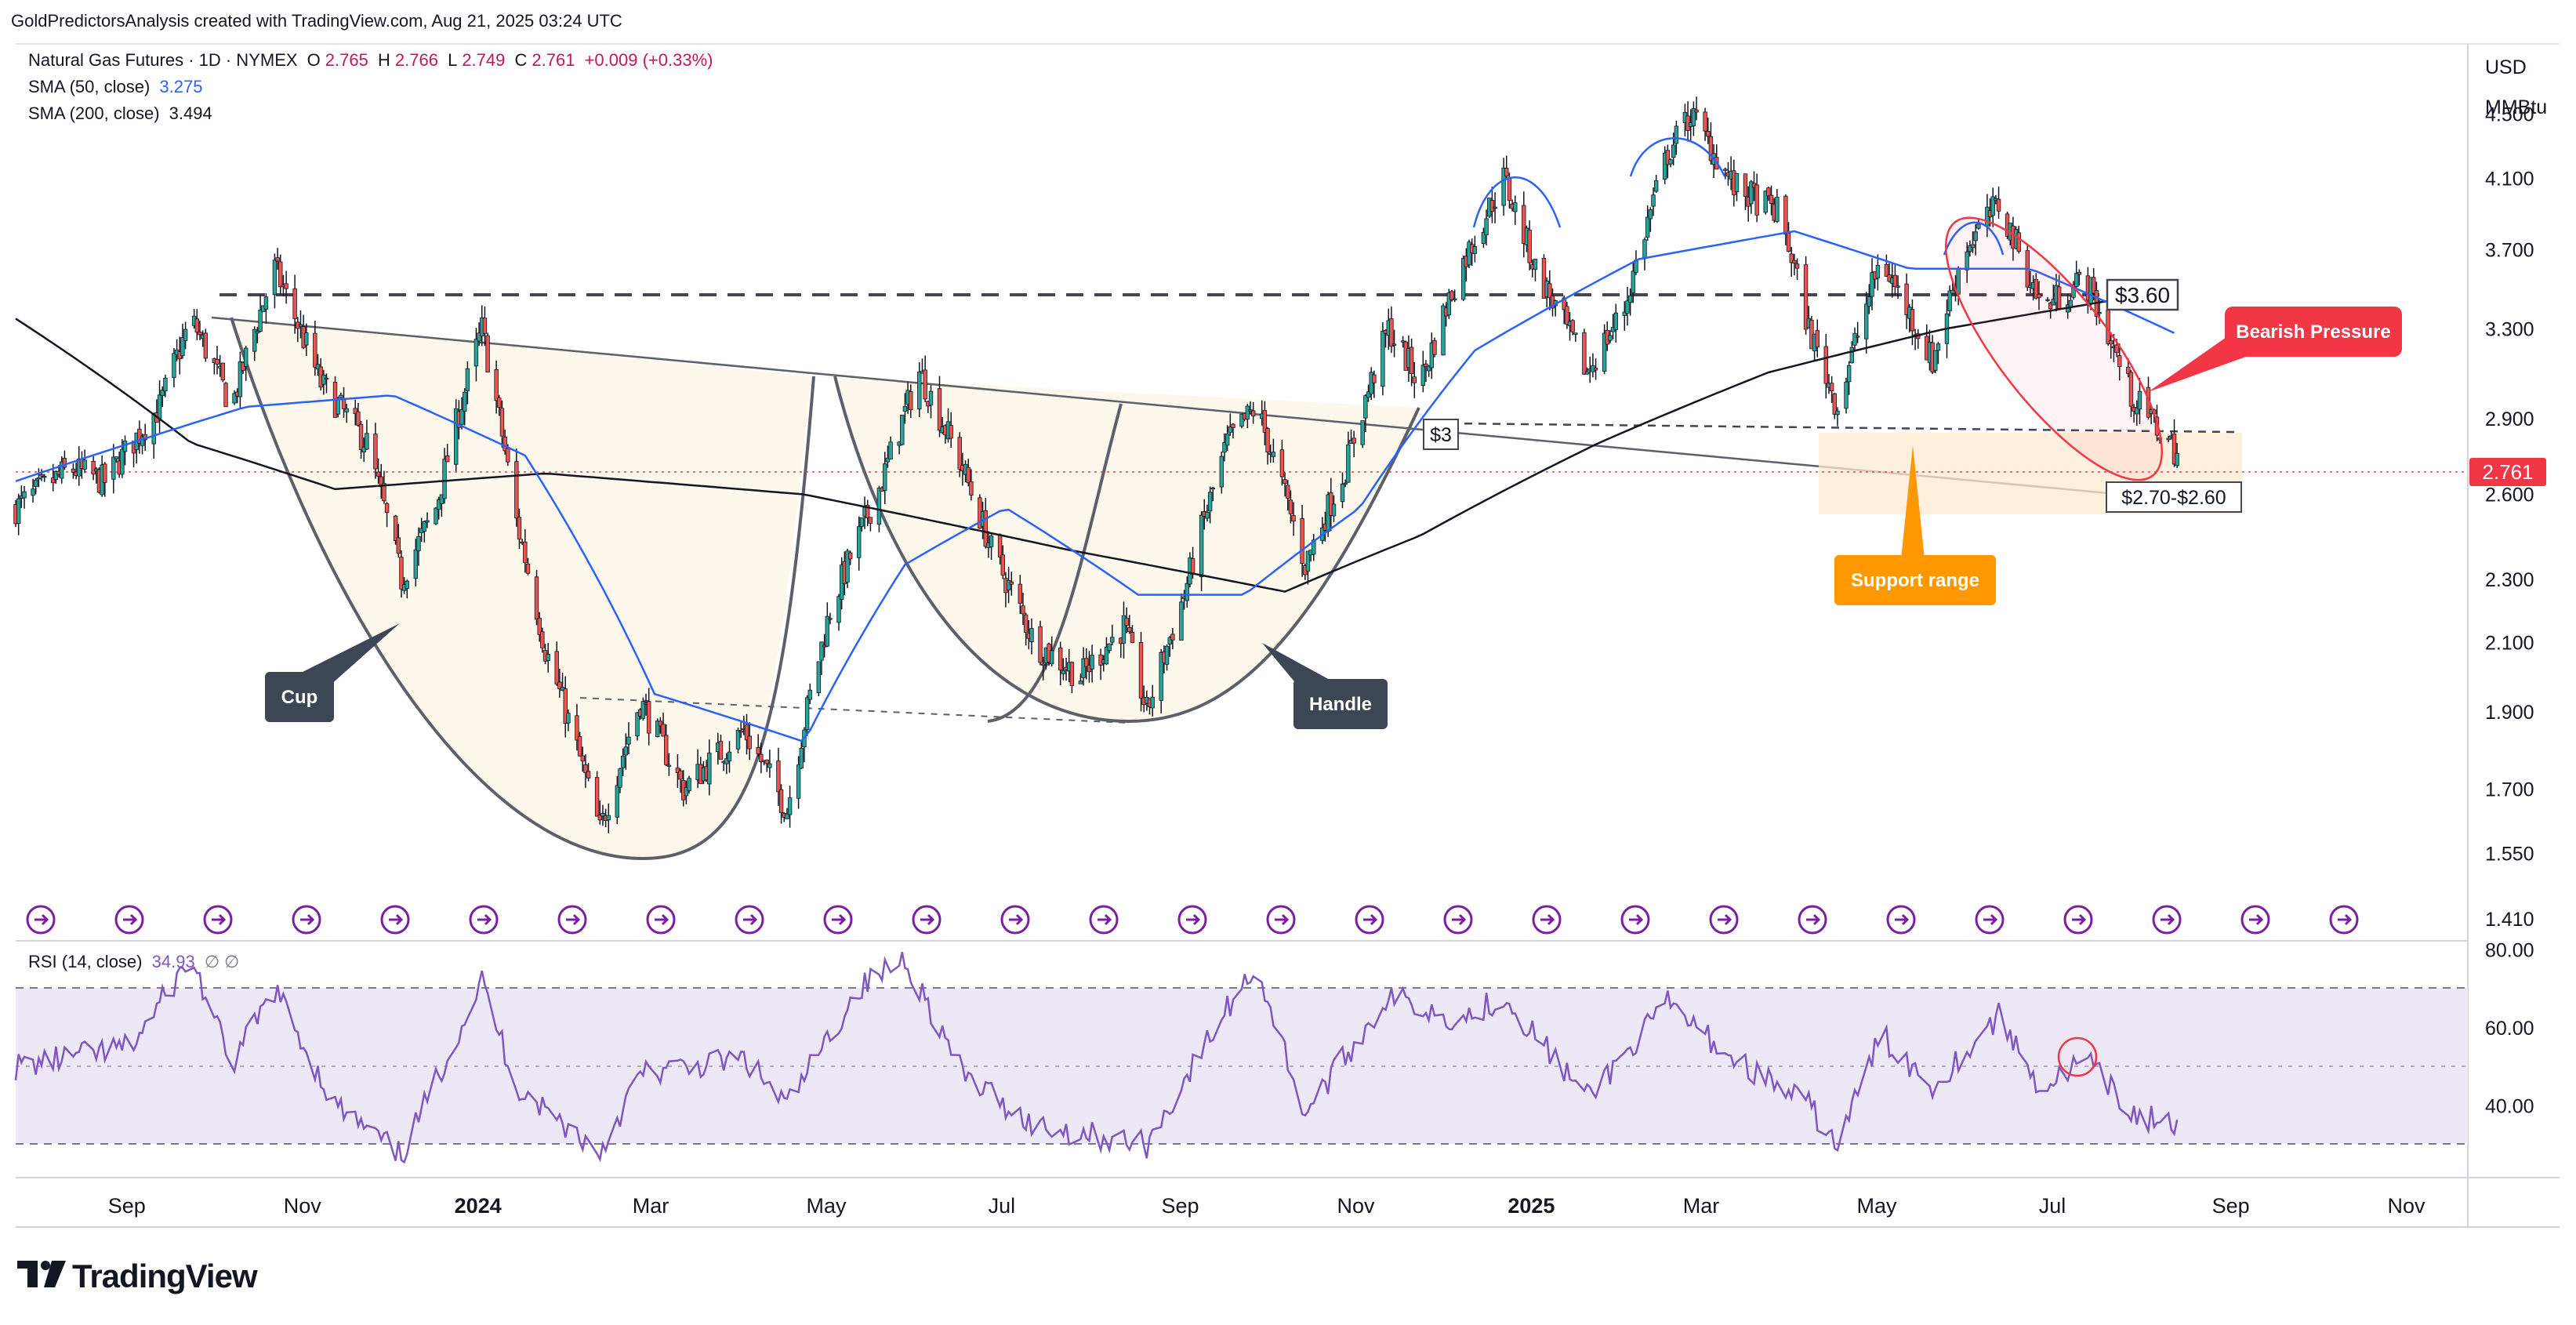 This screenshot has height=1325, width=2576. What do you see at coordinates (383, 60) in the screenshot?
I see `high-label: H` at bounding box center [383, 60].